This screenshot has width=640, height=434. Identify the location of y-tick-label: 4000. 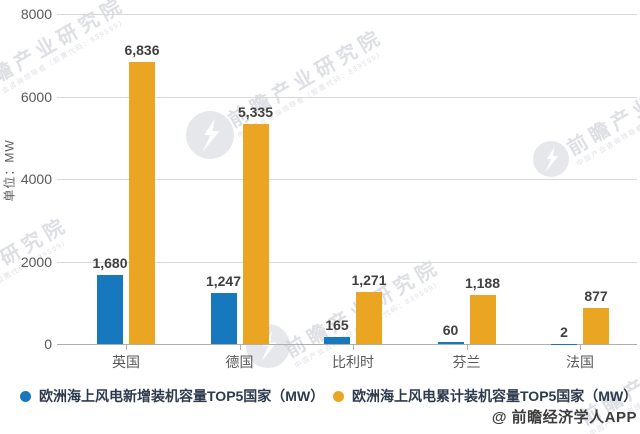
(36, 179).